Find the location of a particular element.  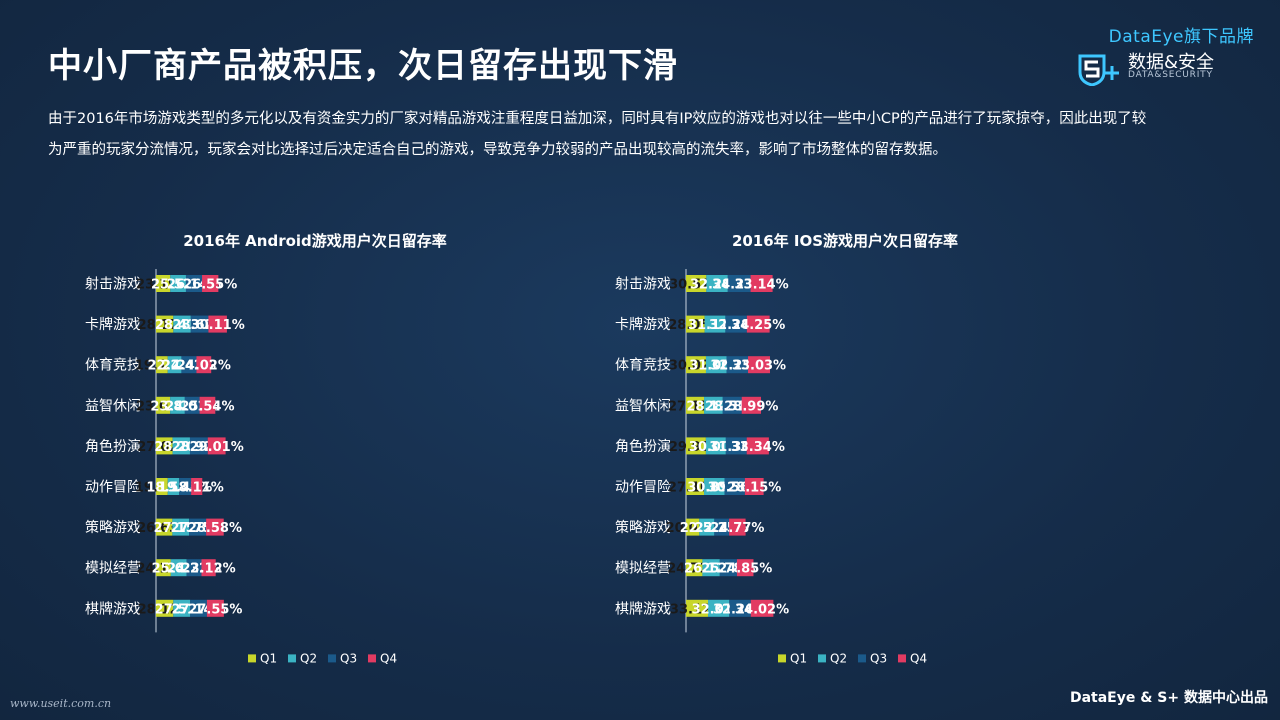

data-label: 28.99% is located at coordinates (751, 406).